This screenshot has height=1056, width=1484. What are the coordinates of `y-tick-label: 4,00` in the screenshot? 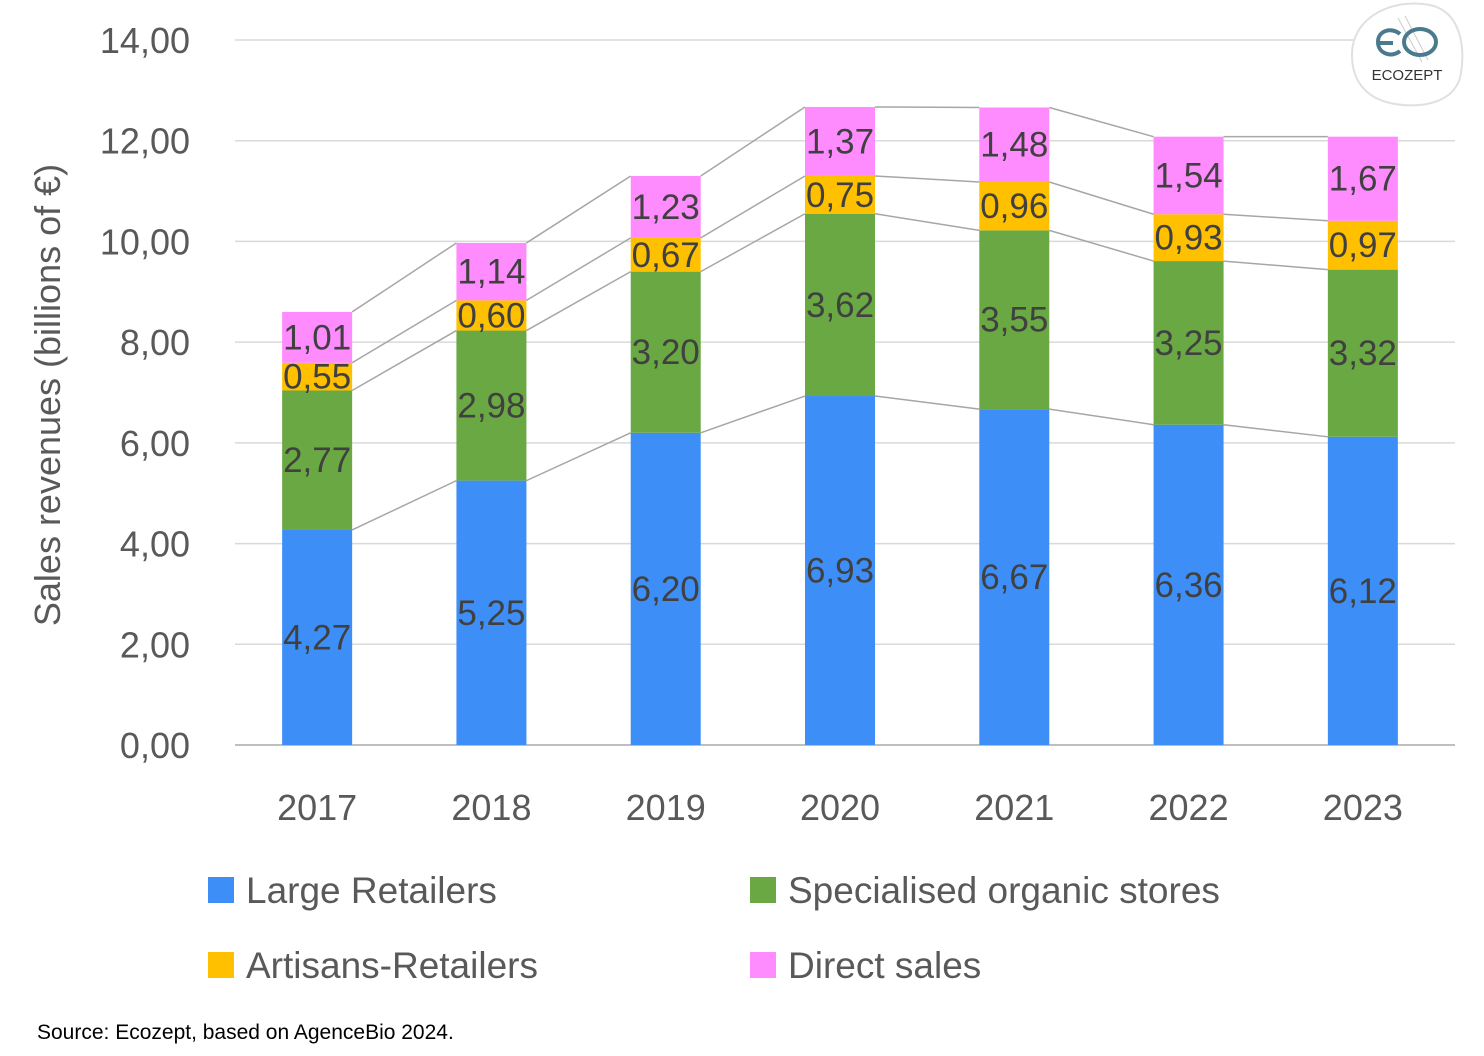 It's located at (155, 544).